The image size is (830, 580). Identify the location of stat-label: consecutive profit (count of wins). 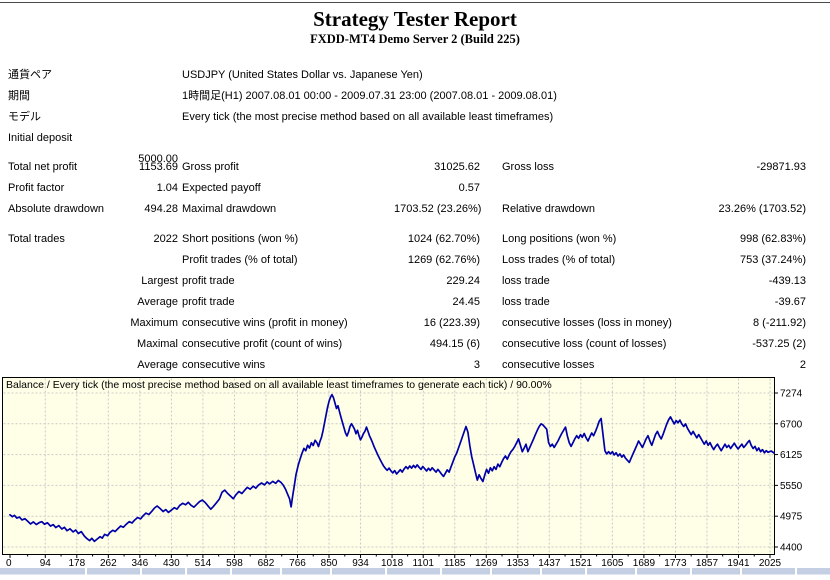
(262, 344).